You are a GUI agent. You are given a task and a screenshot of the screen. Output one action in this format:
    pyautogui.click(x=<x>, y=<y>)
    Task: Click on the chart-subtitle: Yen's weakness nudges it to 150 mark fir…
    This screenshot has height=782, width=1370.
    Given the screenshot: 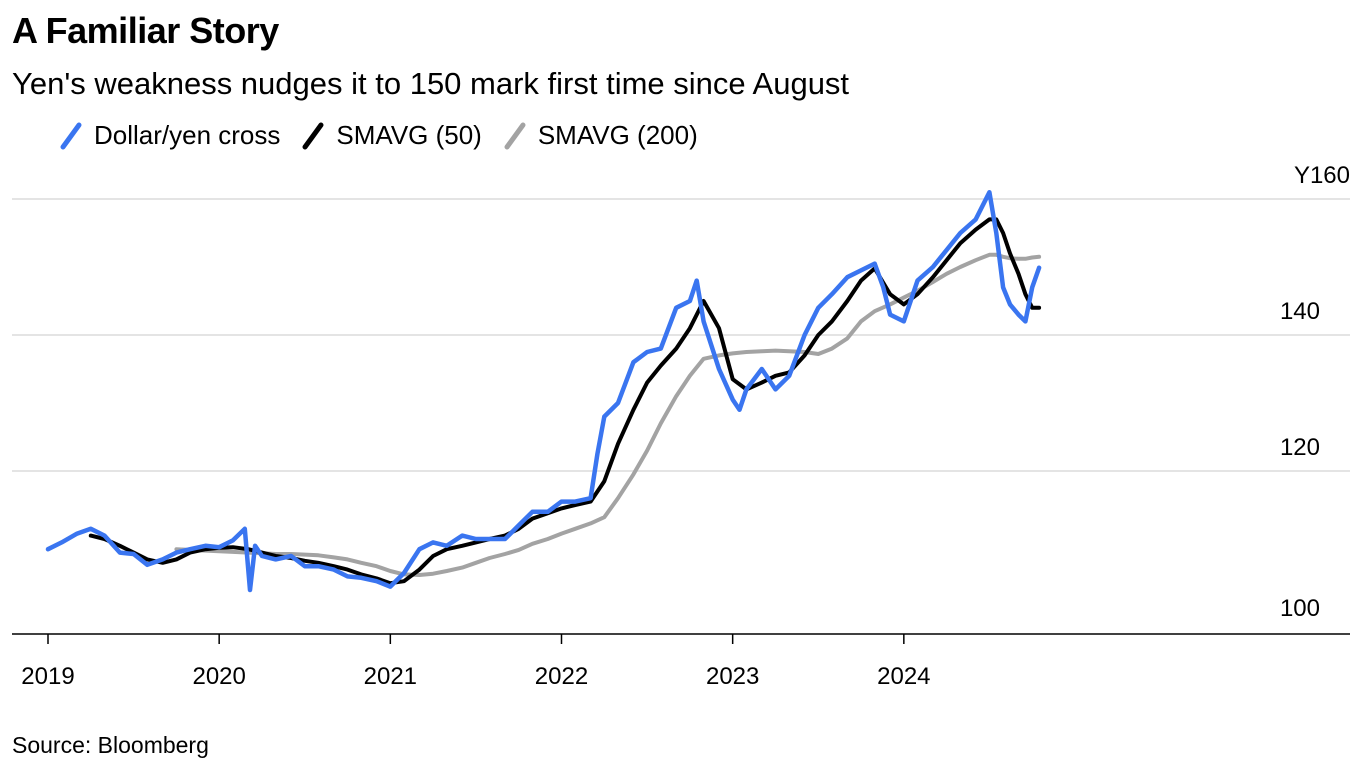 What is the action you would take?
    pyautogui.click(x=431, y=83)
    